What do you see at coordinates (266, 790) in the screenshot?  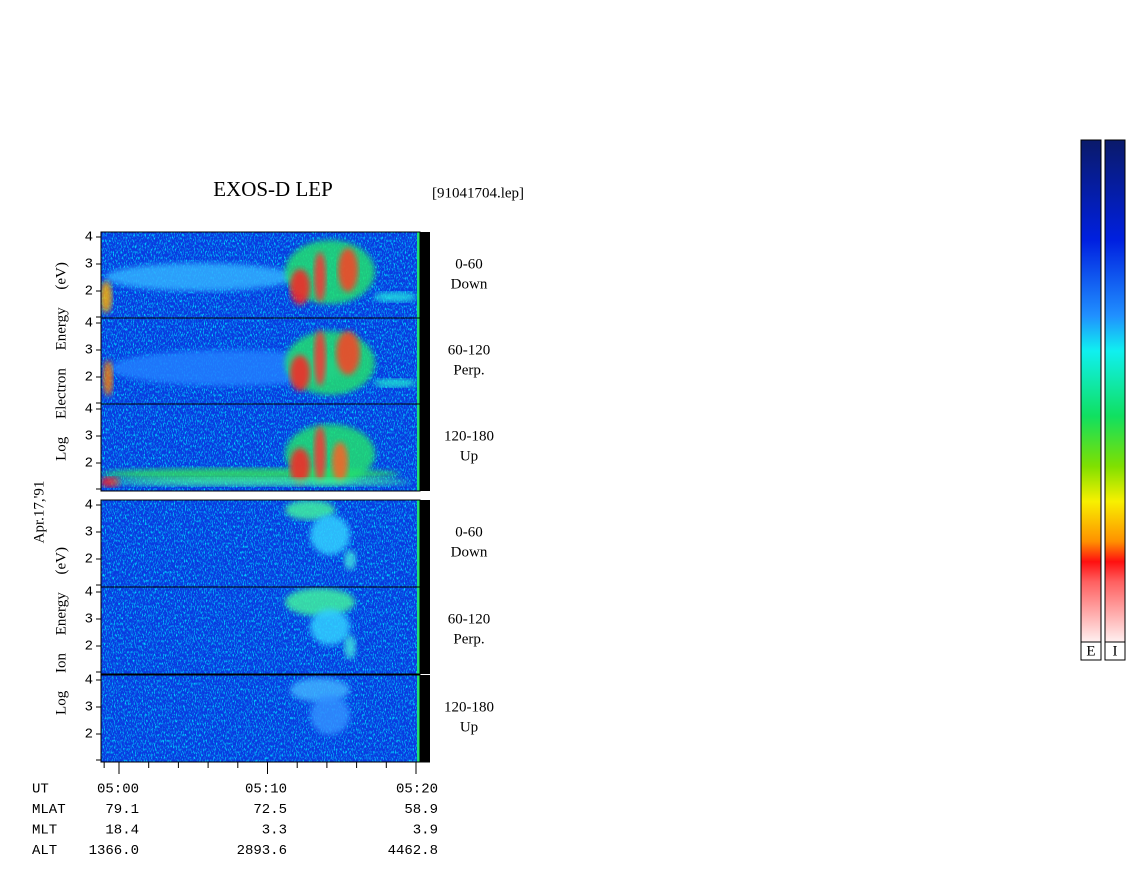 I see `row-value: 05:10` at bounding box center [266, 790].